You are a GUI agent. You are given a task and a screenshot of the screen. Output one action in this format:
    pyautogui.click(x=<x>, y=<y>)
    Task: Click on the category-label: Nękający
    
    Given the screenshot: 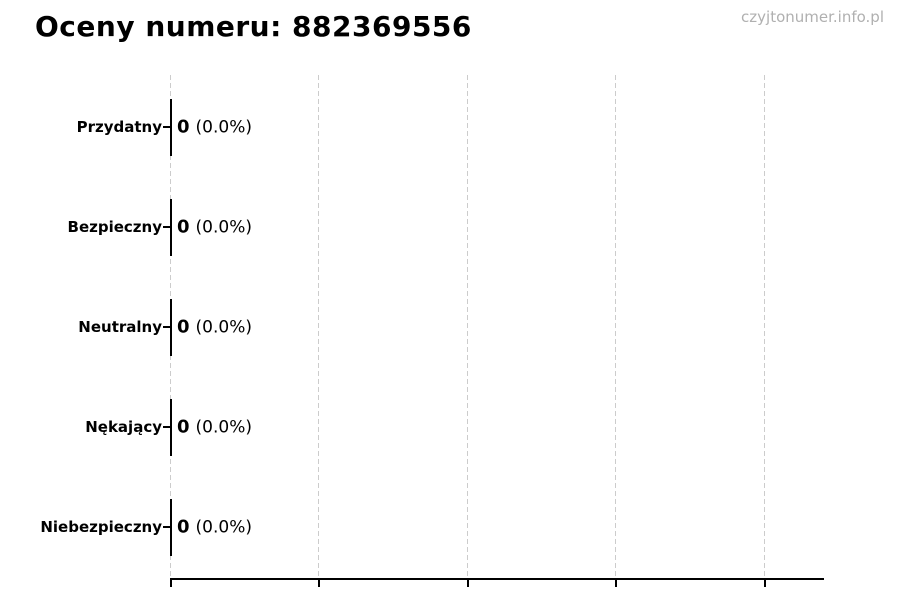 What is the action you would take?
    pyautogui.click(x=123, y=427)
    